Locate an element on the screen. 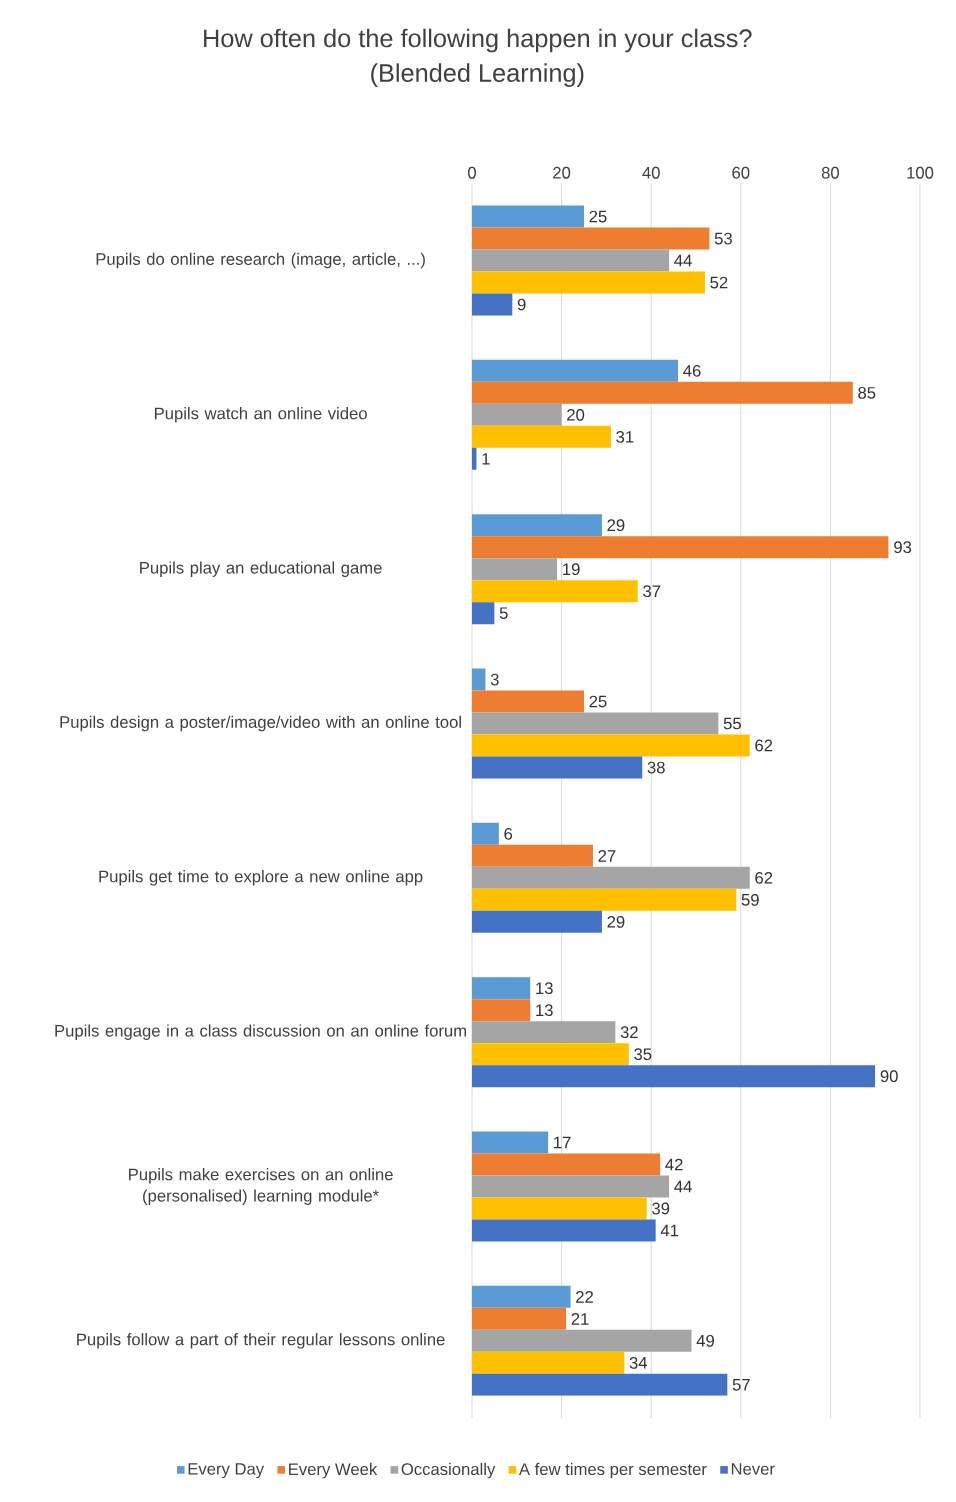 The image size is (956, 1502). y-tick-label: Pupils follow a part of their regular lessons online is located at coordinates (261, 1341).